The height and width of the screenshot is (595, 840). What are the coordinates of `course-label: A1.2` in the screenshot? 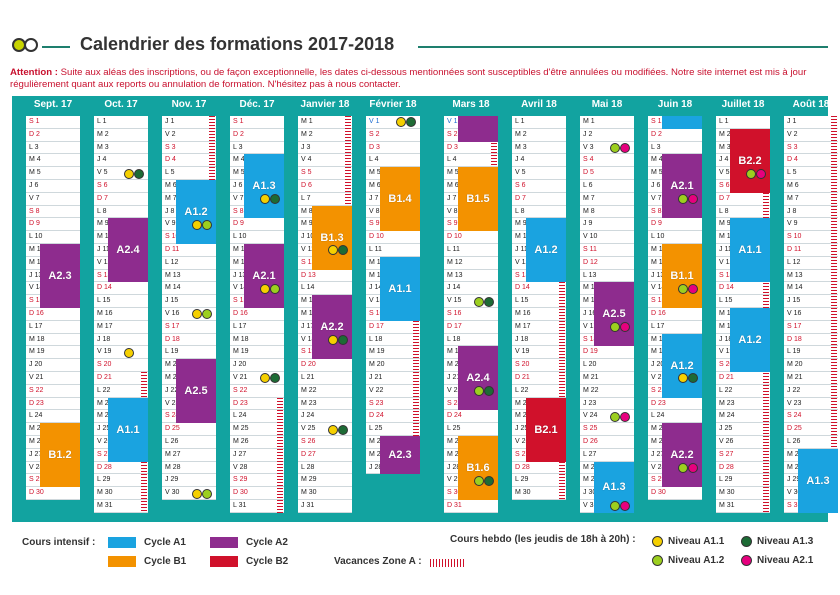 It's located at (750, 340).